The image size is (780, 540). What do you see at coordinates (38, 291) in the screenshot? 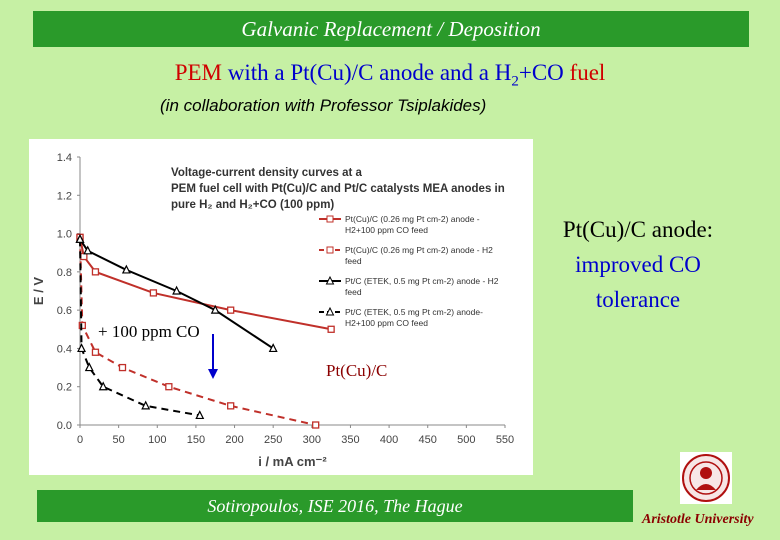
I see `y-axis-label: E / V` at bounding box center [38, 291].